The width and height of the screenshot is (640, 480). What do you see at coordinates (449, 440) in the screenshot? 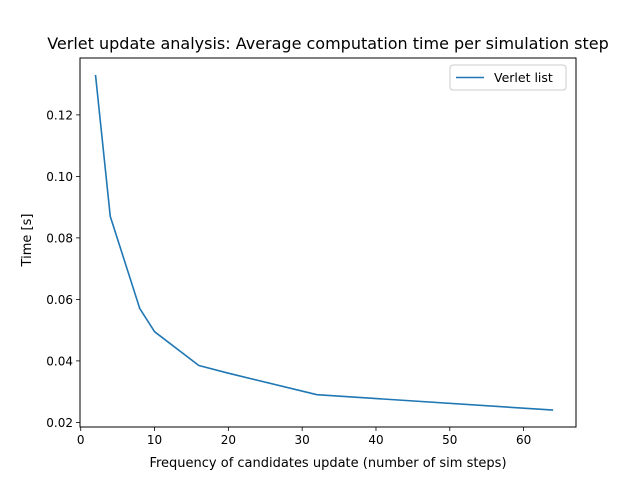
I see `x-tick-label: 50` at bounding box center [449, 440].